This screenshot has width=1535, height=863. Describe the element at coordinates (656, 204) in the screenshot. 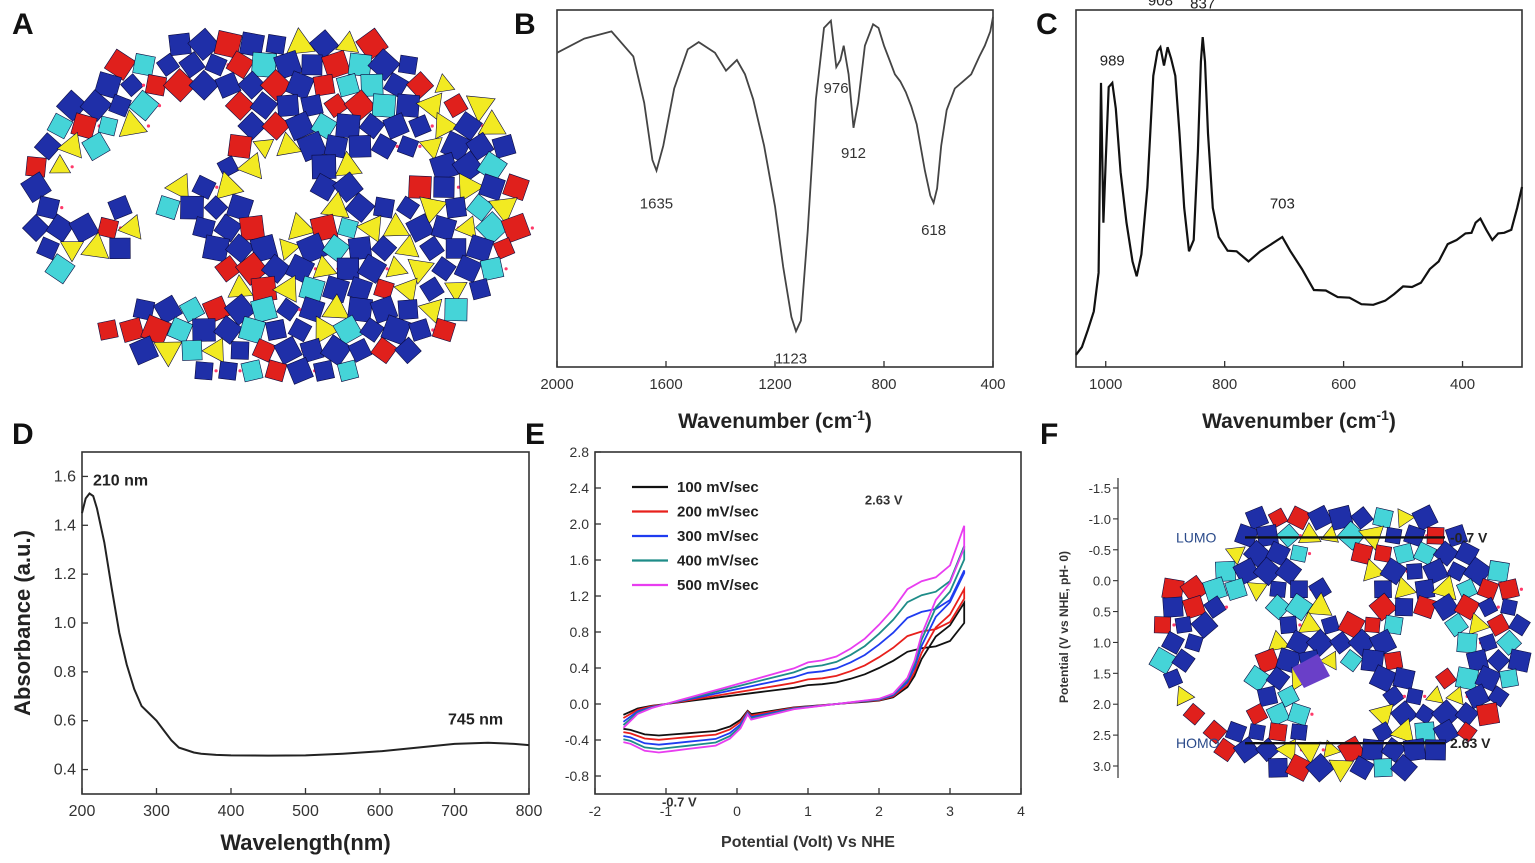

I see `peak-label-b-0: 1635` at that location.